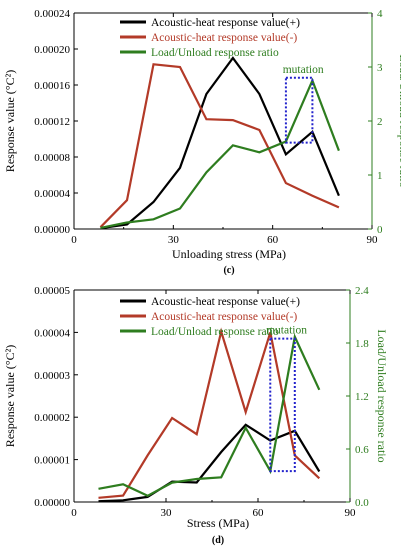  What do you see at coordinates (380, 14) in the screenshot?
I see `y2-tick-label: 4` at bounding box center [380, 14].